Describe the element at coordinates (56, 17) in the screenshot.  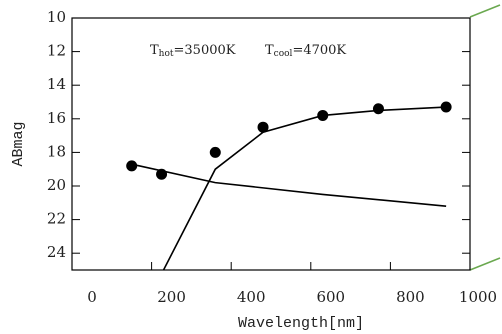
I see `y-tick-label: 10` at that location.